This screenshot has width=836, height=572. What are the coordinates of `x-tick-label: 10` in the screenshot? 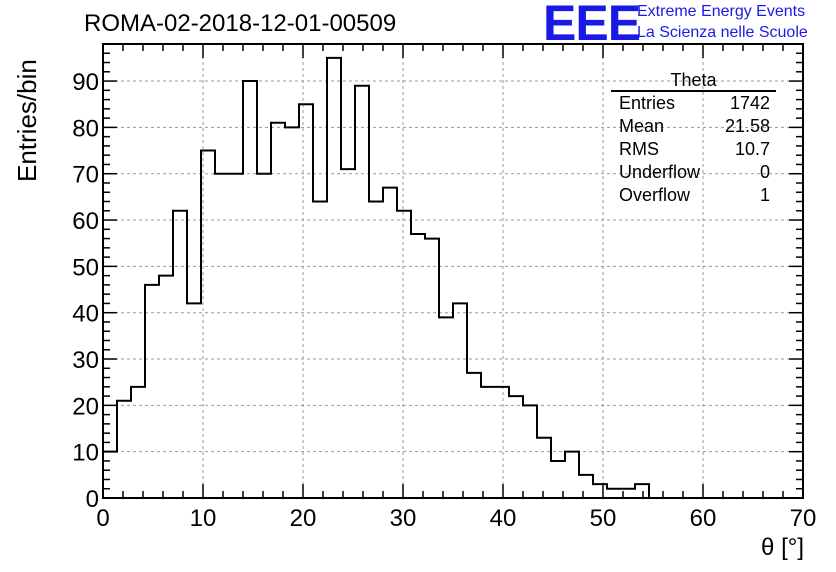 It's located at (203, 518).